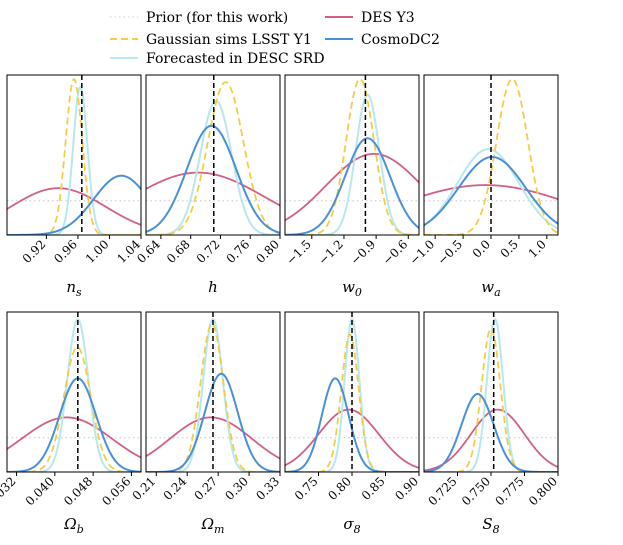 The width and height of the screenshot is (623, 545). I want to click on x-axis-label-sub: s, so click(79, 292).